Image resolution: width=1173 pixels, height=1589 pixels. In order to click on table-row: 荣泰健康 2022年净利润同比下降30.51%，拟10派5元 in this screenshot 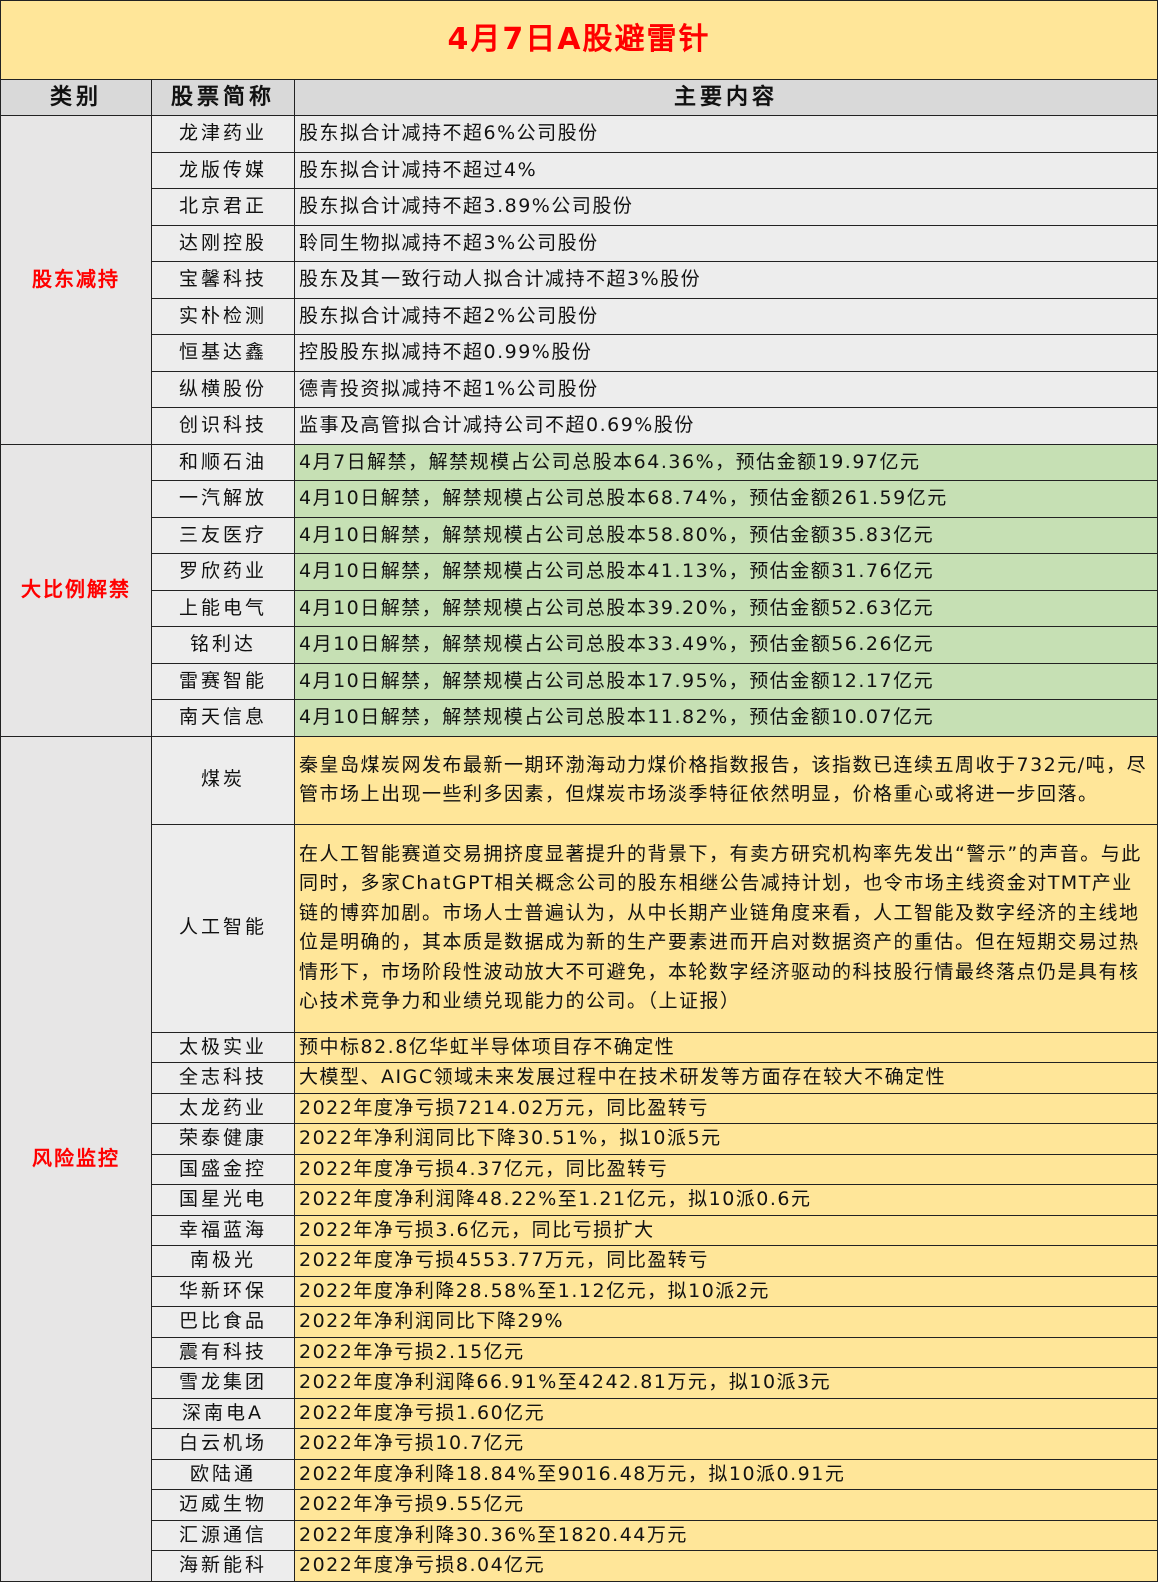, I will do `click(579, 1139)`.